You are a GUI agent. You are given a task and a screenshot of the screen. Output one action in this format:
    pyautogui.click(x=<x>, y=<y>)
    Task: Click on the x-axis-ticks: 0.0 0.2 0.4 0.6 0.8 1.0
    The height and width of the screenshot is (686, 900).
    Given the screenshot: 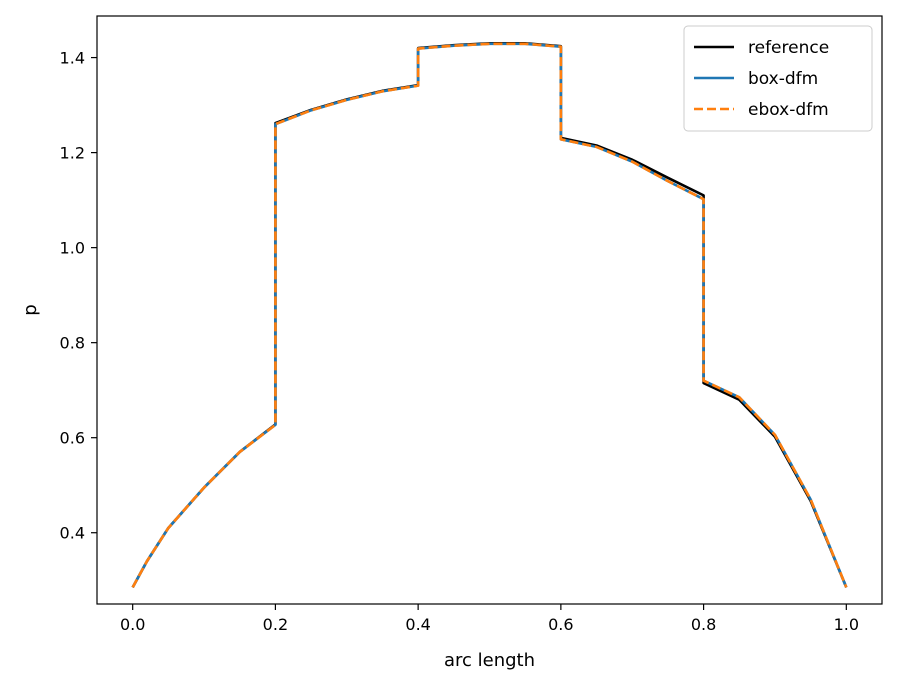 What is the action you would take?
    pyautogui.click(x=489, y=619)
    